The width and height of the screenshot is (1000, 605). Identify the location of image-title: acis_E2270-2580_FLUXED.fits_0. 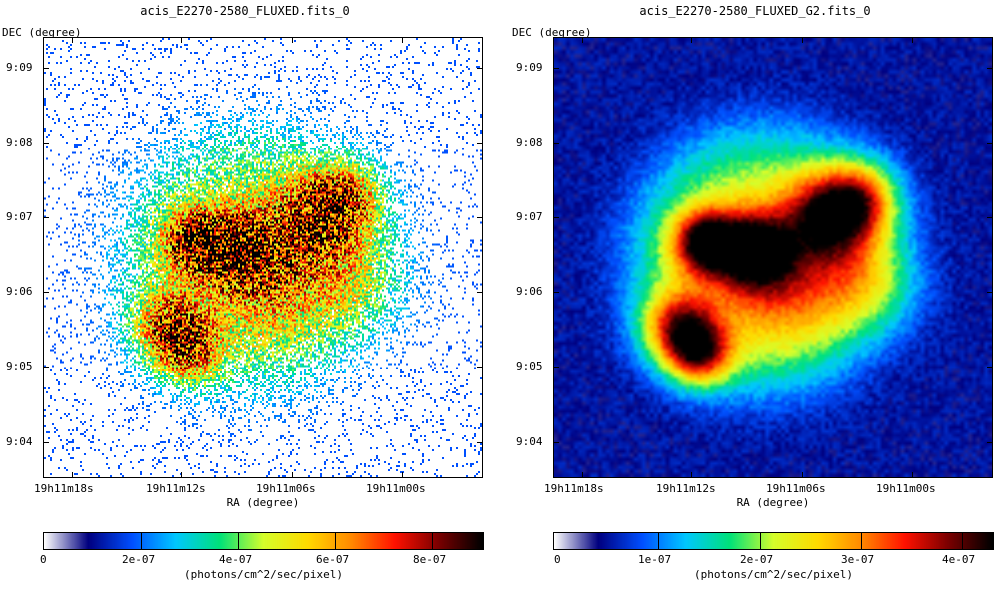
(245, 11).